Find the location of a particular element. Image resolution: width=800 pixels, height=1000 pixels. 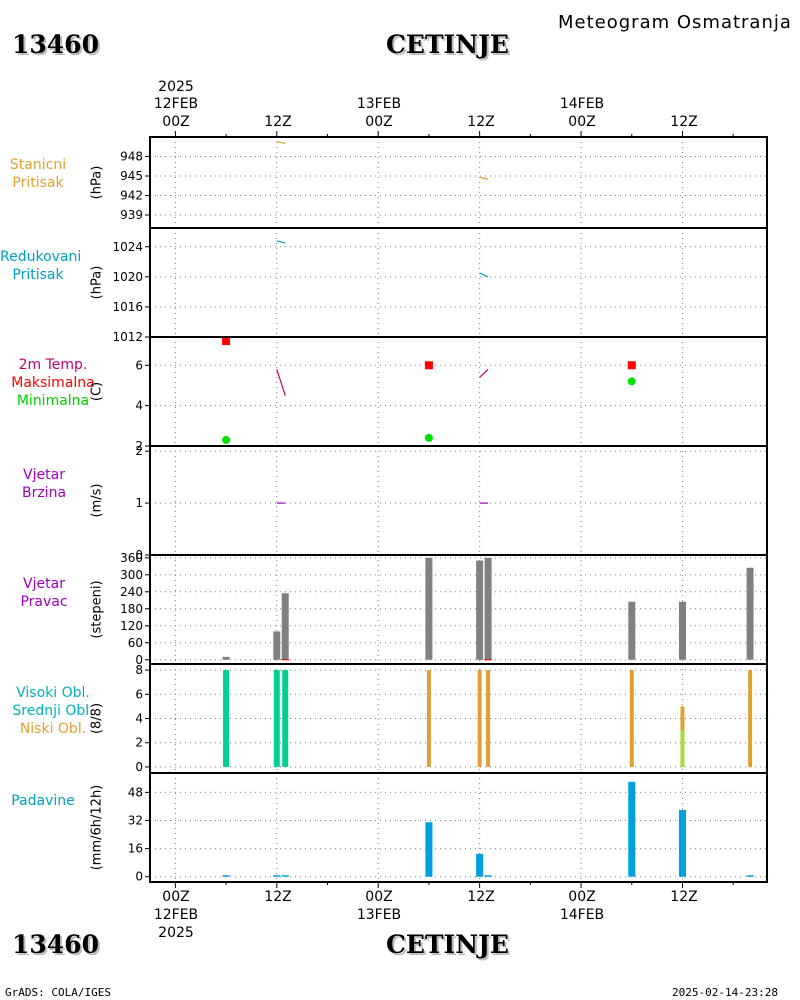

wind_speed-unit-label: (m/s) is located at coordinates (97, 501).